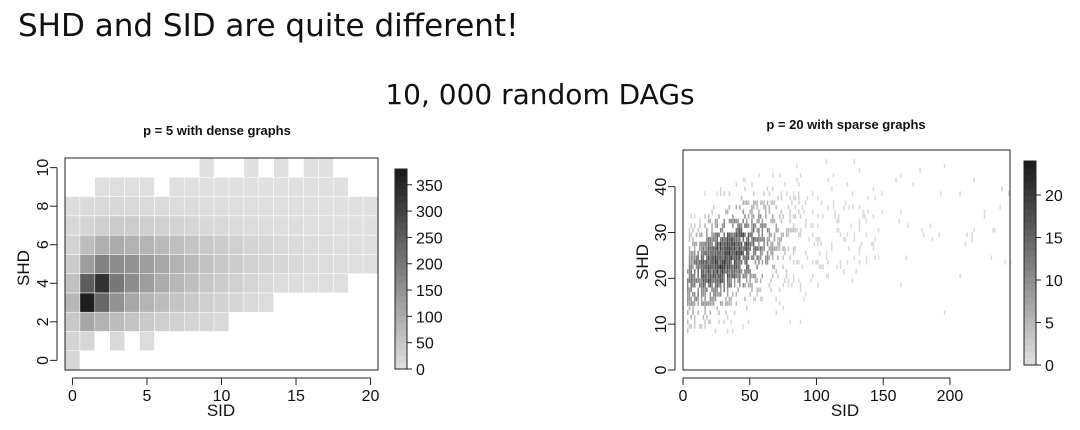  I want to click on x-tick-label: 150, so click(883, 396).